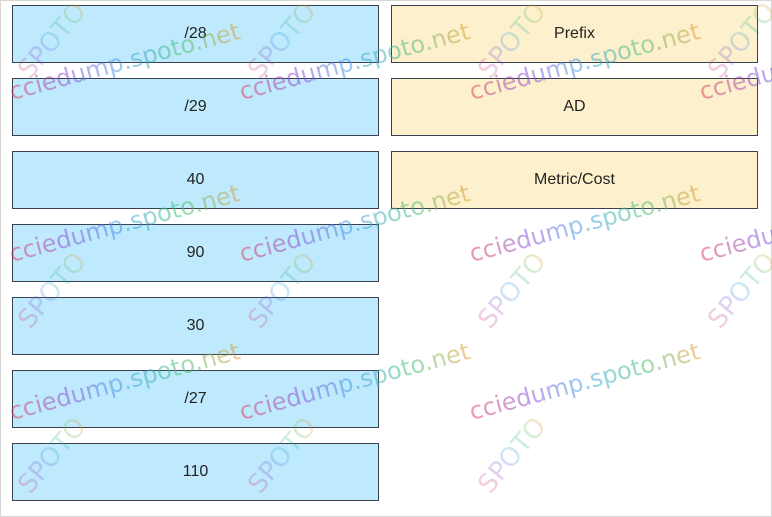 This screenshot has width=772, height=517. I want to click on option-label: /27, so click(195, 398).